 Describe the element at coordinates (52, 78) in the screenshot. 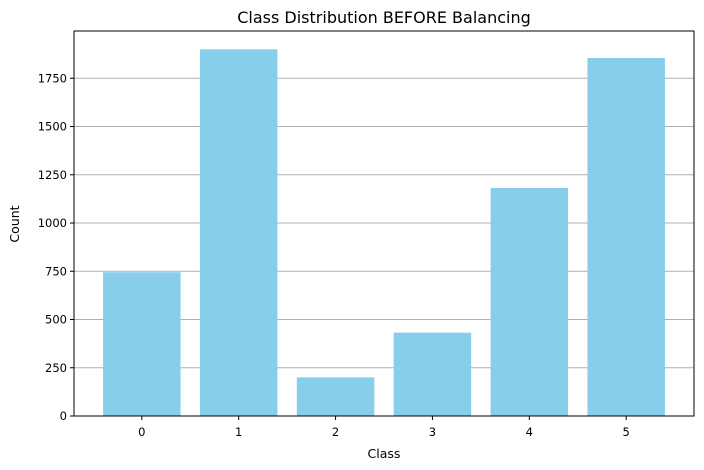

I see `y-tick-label: 1750` at that location.